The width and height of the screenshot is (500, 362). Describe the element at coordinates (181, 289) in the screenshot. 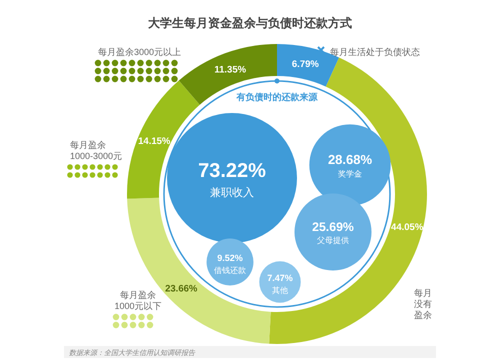

I see `data-label: 23.66%` at that location.